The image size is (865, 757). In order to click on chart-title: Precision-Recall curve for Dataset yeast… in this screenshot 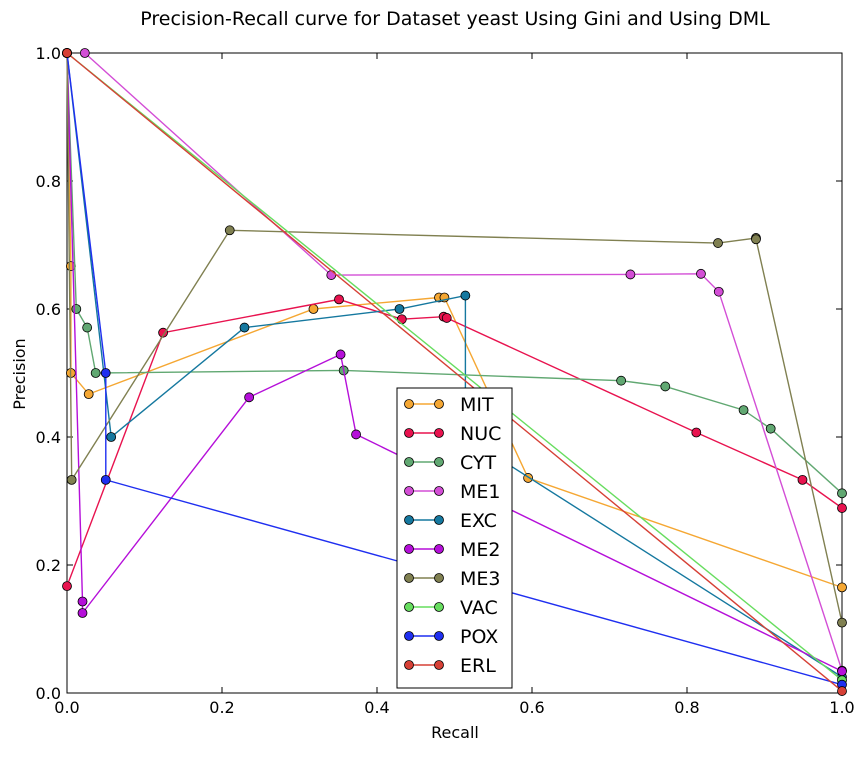, I will do `click(455, 19)`.